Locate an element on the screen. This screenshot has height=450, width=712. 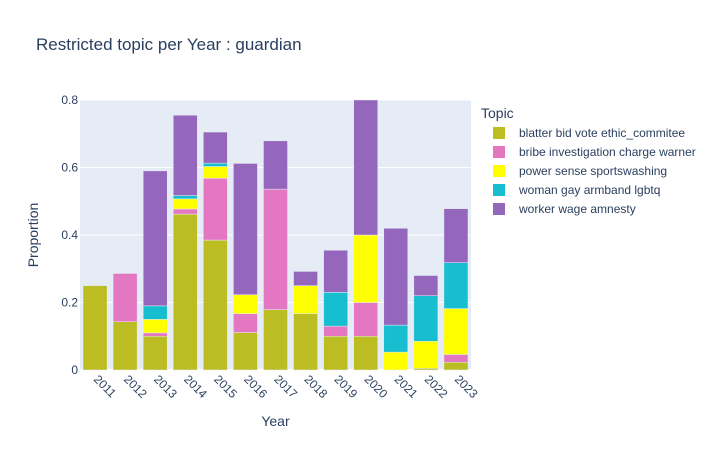
x-tick-label: 2019 is located at coordinates (346, 386).